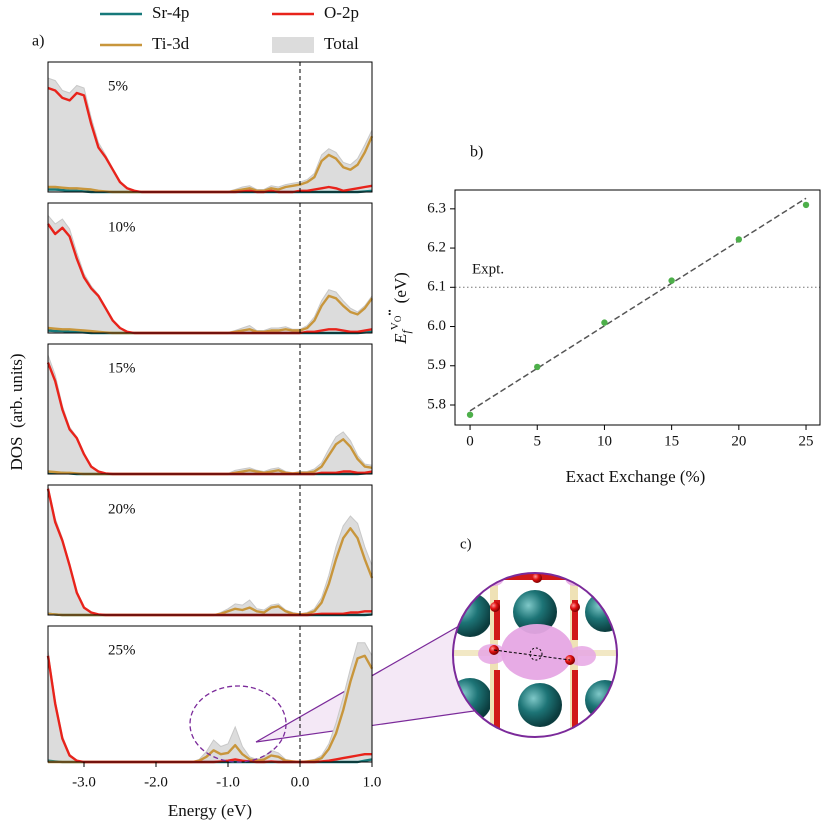 The width and height of the screenshot is (822, 822). What do you see at coordinates (122, 509) in the screenshot?
I see `panel-percentage: 20%` at bounding box center [122, 509].